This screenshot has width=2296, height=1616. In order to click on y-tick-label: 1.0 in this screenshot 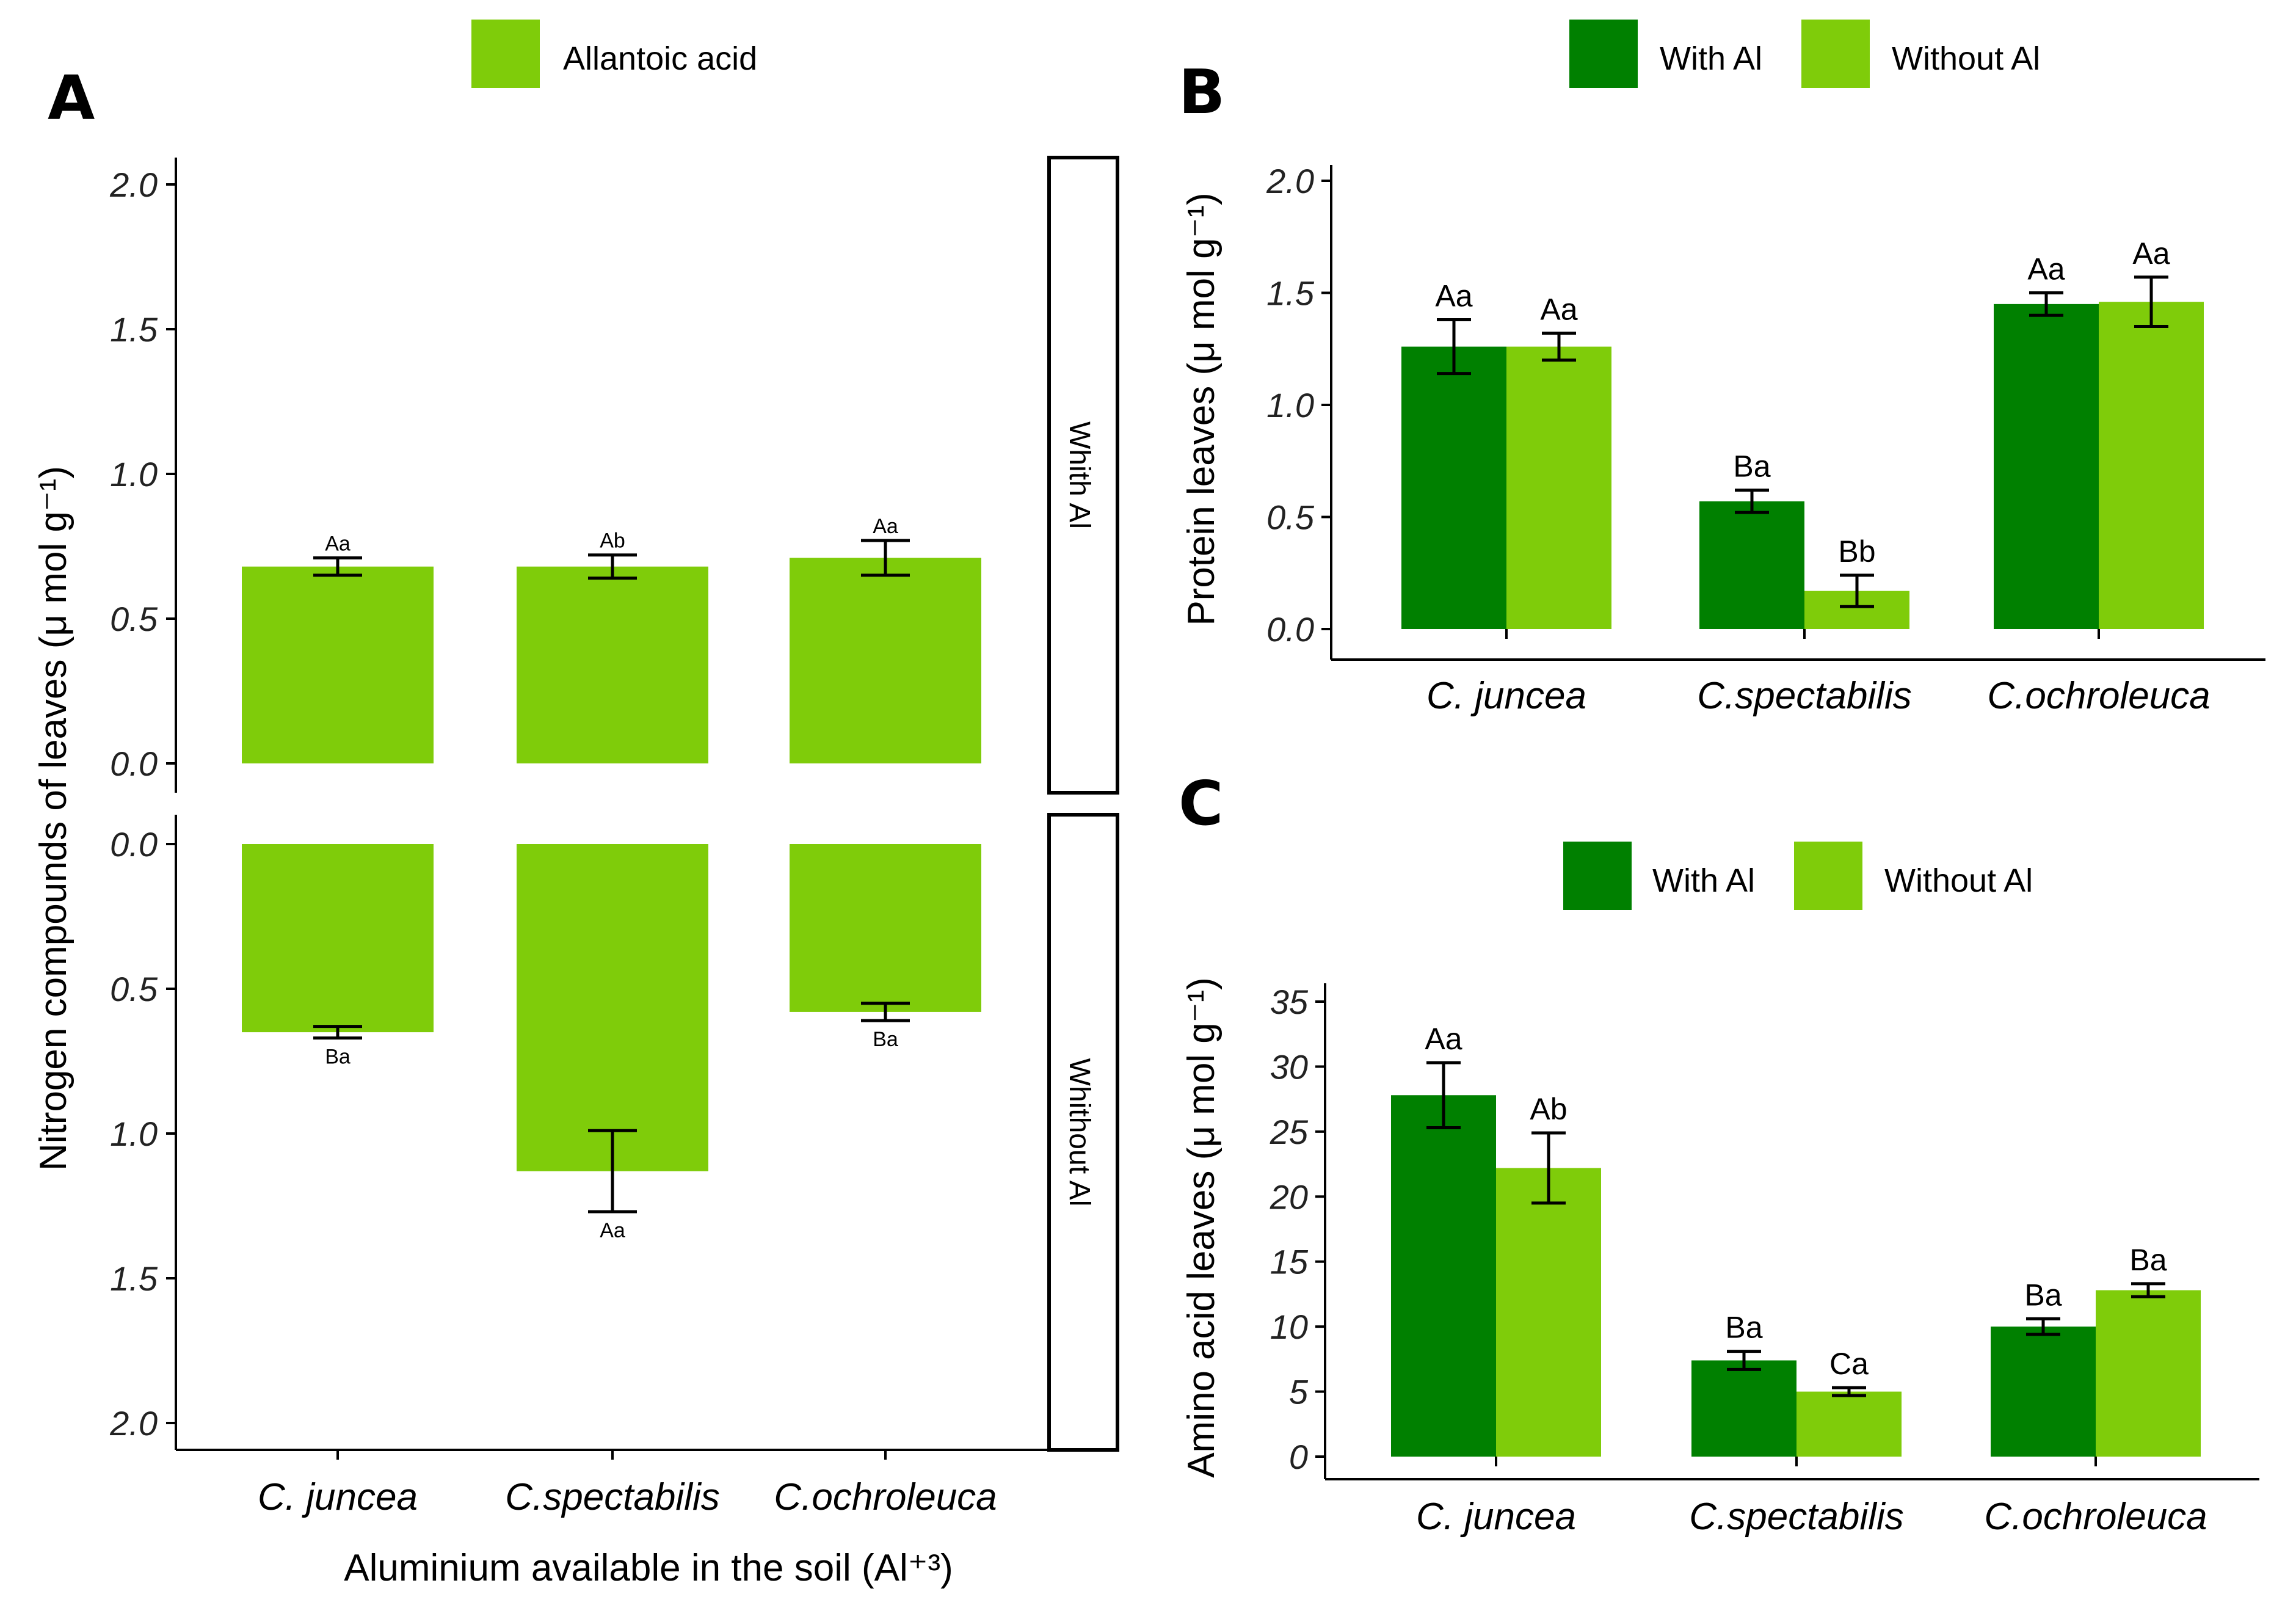, I will do `click(1290, 405)`.